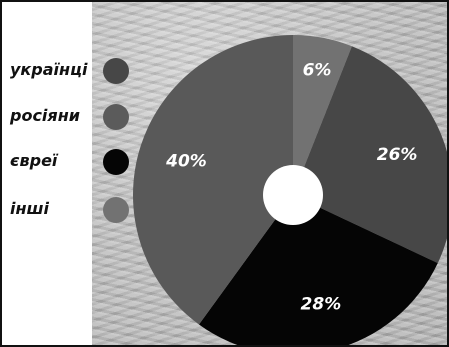 This screenshot has height=347, width=449. Describe the element at coordinates (45, 115) in the screenshot. I see `legend-label: росіяни` at that location.